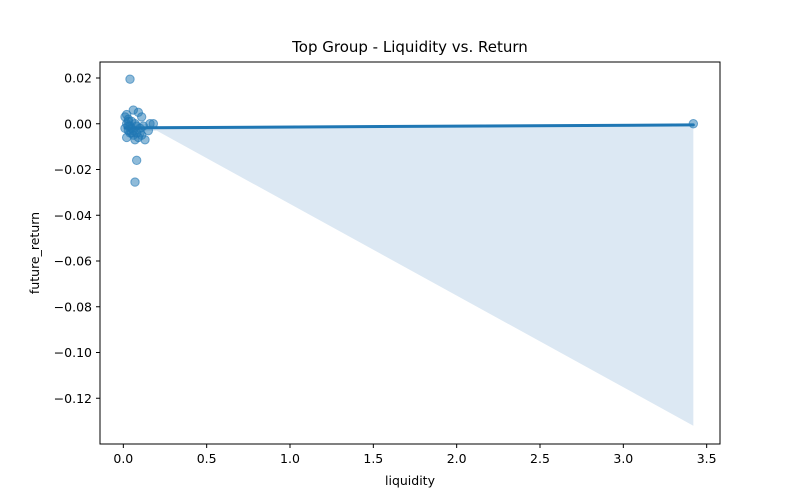  I want to click on x-axis-label: liquidity, so click(410, 480).